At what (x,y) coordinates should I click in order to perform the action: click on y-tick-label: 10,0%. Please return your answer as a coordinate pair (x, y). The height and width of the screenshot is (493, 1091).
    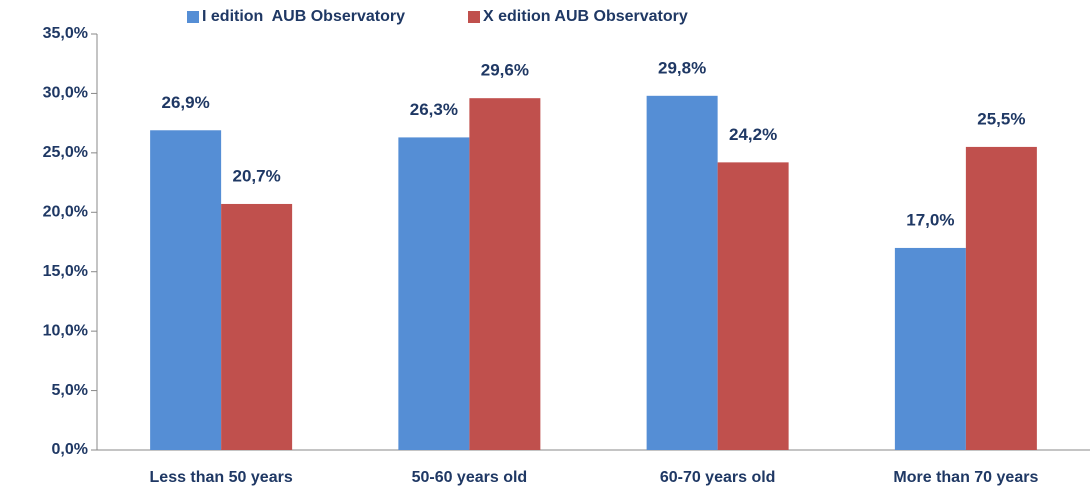
    Looking at the image, I should click on (65, 330).